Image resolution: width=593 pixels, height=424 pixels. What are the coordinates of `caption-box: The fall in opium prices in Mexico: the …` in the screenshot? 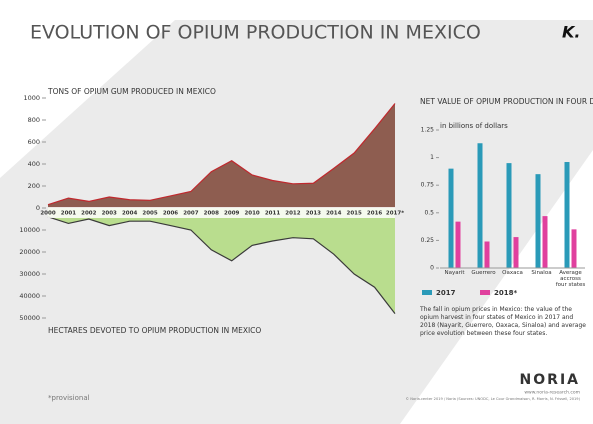 It's located at (503, 322).